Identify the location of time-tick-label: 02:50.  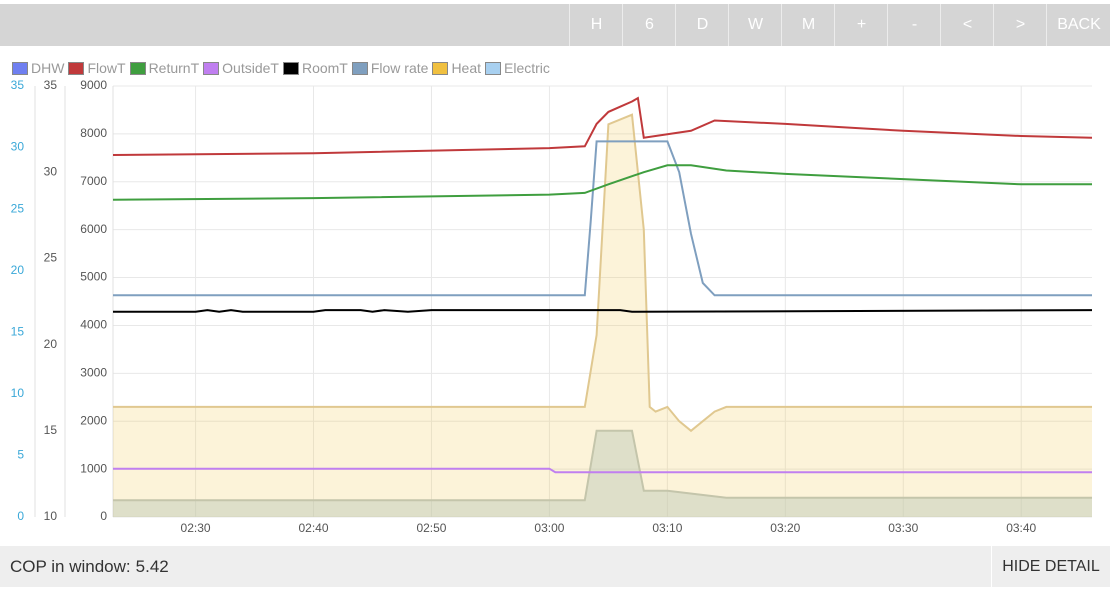
(431, 528).